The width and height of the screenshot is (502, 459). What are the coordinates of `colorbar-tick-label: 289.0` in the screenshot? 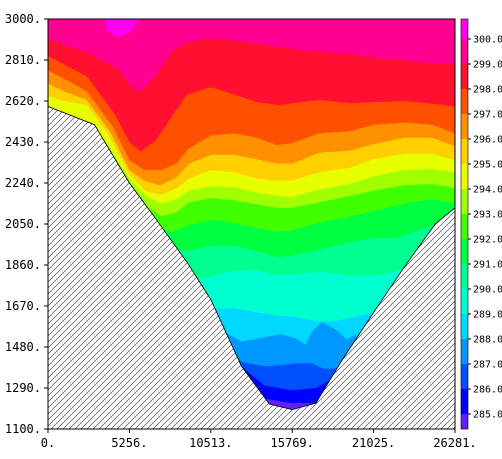 It's located at (487, 315).